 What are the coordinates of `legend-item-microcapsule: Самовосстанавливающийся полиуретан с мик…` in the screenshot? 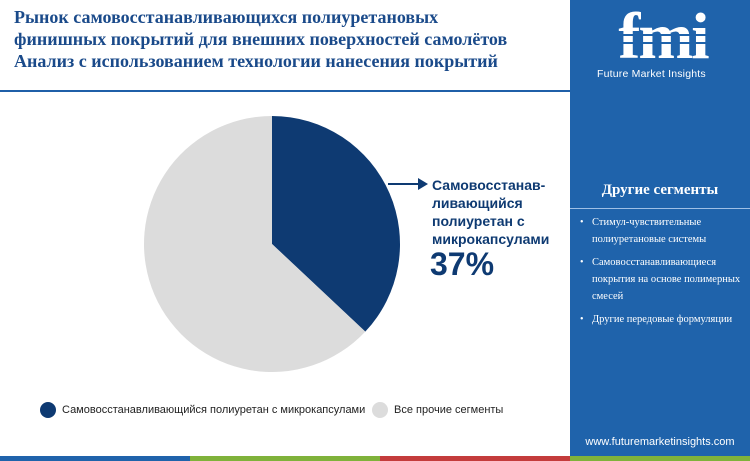 It's located at (206, 410).